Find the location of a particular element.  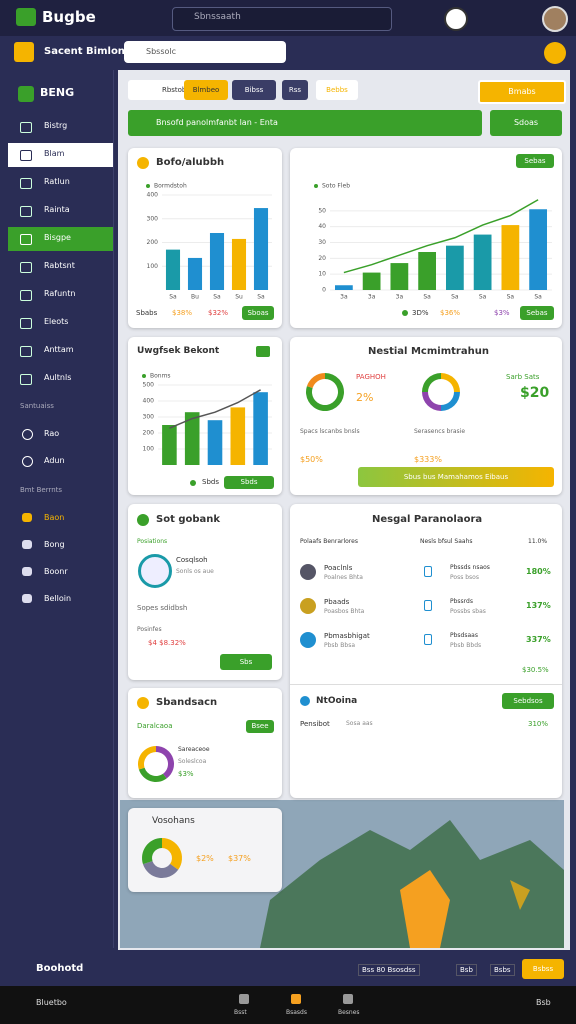

card-title: Sbandsacn is located at coordinates (187, 702).